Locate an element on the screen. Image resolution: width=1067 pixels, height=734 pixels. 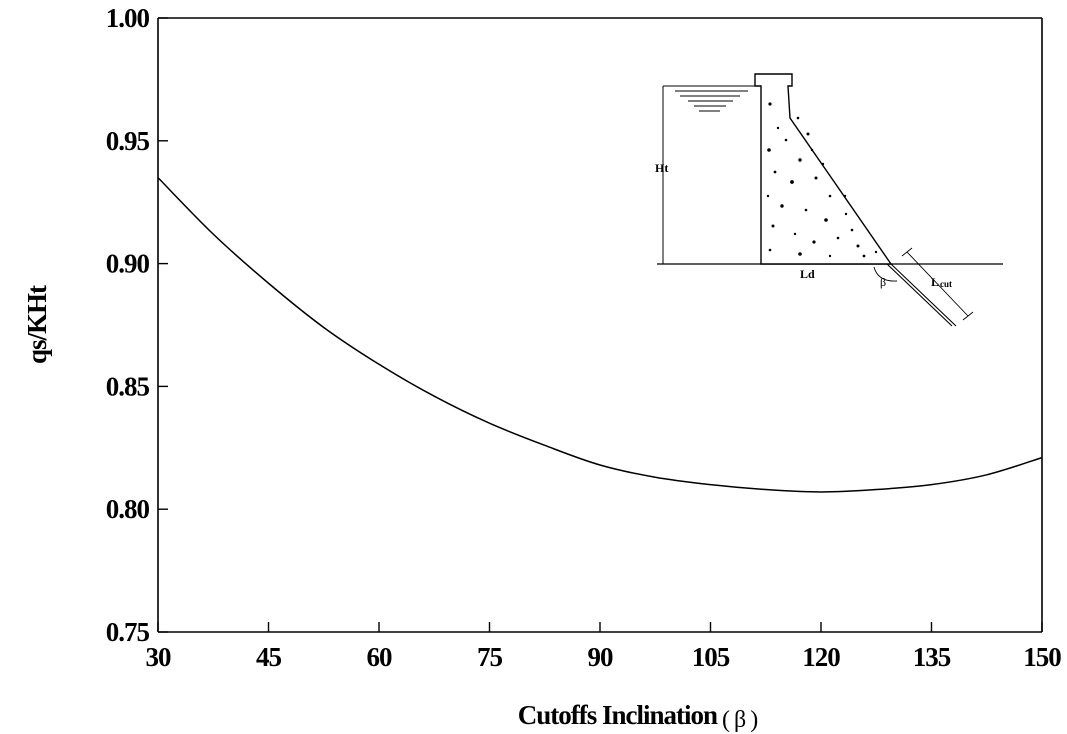
inset-cutoff-dimension is located at coordinates (937, 284).